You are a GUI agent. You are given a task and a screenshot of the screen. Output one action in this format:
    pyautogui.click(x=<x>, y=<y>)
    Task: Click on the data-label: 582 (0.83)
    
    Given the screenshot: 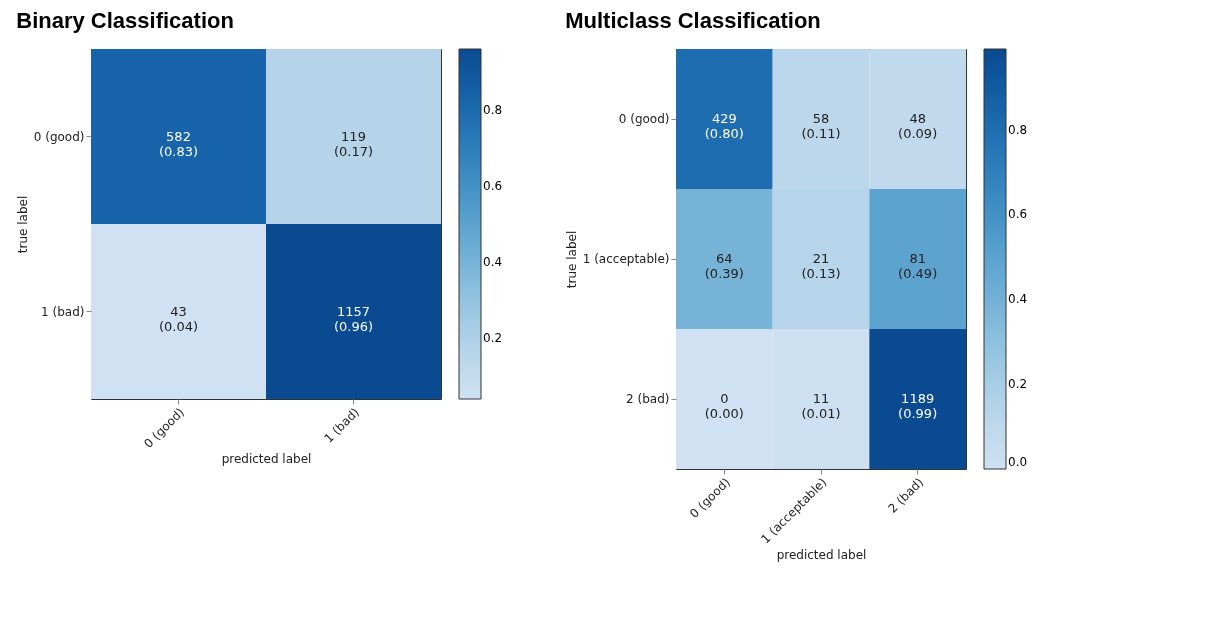 What is the action you would take?
    pyautogui.click(x=178, y=143)
    